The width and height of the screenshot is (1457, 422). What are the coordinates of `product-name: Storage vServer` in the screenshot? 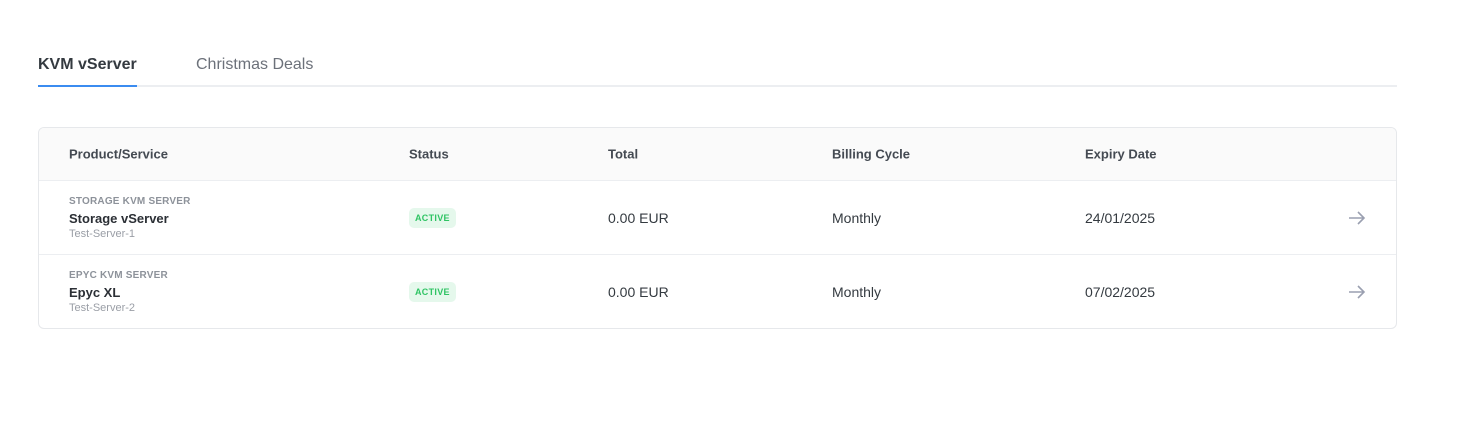 It's located at (119, 218).